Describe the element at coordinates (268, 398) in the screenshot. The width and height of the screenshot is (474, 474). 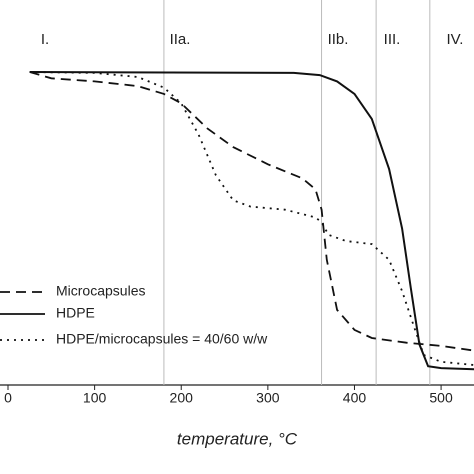
I see `x-tick-label: 300` at that location.